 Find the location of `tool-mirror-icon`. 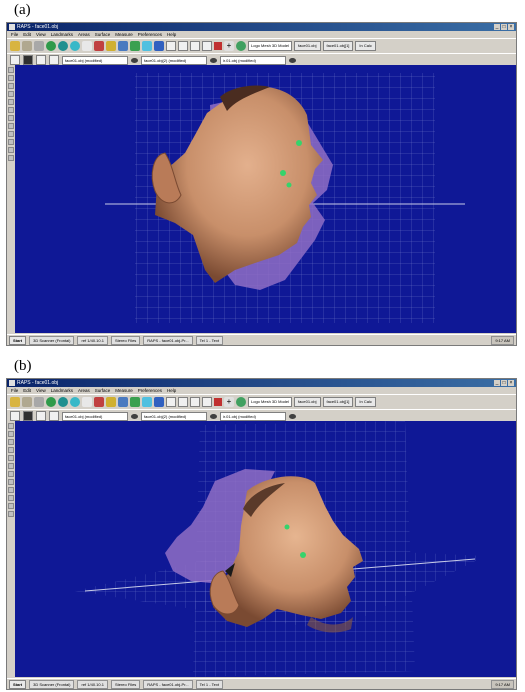

tool-mirror-icon is located at coordinates (11, 142).